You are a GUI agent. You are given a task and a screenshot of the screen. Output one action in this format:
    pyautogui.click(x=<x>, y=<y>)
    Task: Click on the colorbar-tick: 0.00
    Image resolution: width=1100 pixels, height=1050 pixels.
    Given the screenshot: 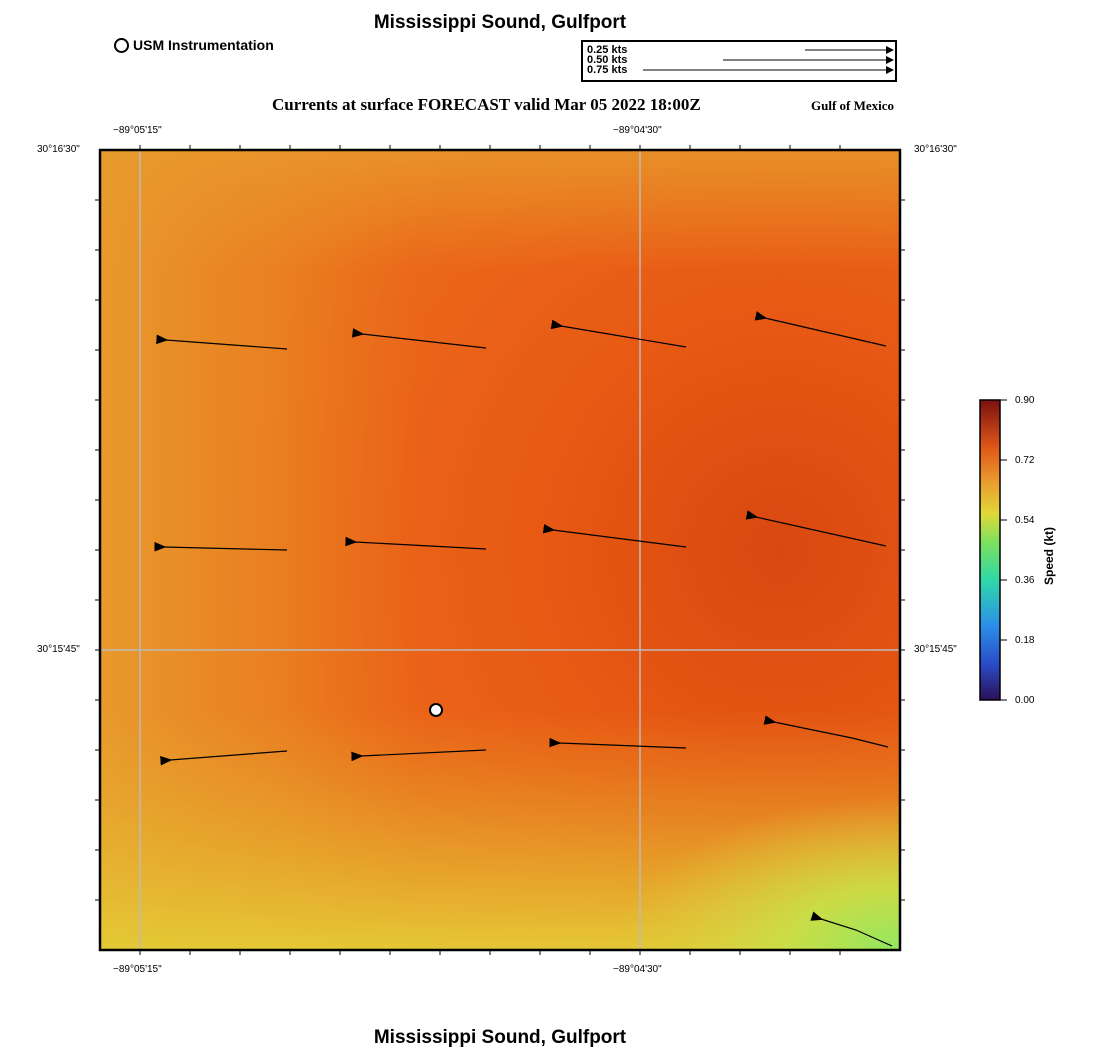 What is the action you would take?
    pyautogui.click(x=1025, y=700)
    